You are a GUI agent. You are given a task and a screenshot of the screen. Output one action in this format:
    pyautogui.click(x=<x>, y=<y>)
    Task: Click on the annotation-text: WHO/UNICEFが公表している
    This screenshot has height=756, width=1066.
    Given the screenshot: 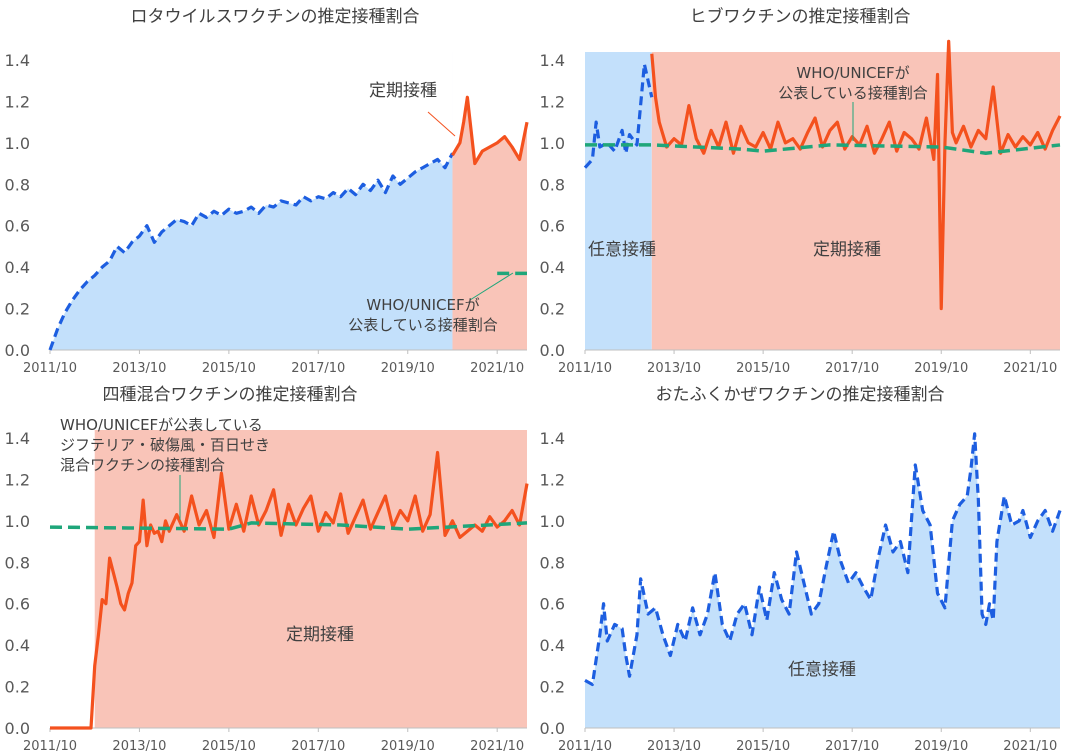 What is the action you would take?
    pyautogui.click(x=161, y=425)
    